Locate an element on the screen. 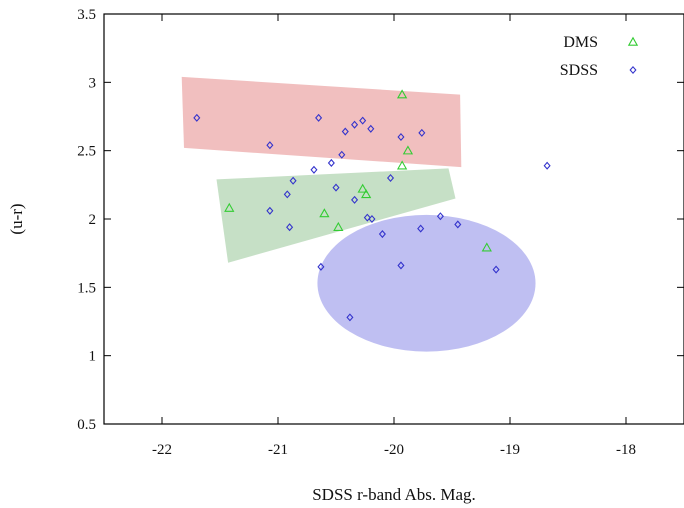 The image size is (684, 508). x-tick-label: -19 is located at coordinates (510, 450).